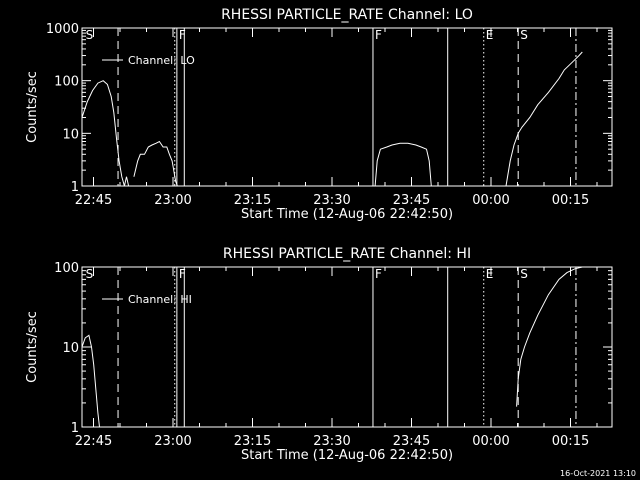 The image size is (640, 480). I want to click on y-axis-label-0: Counts/sec, so click(32, 107).